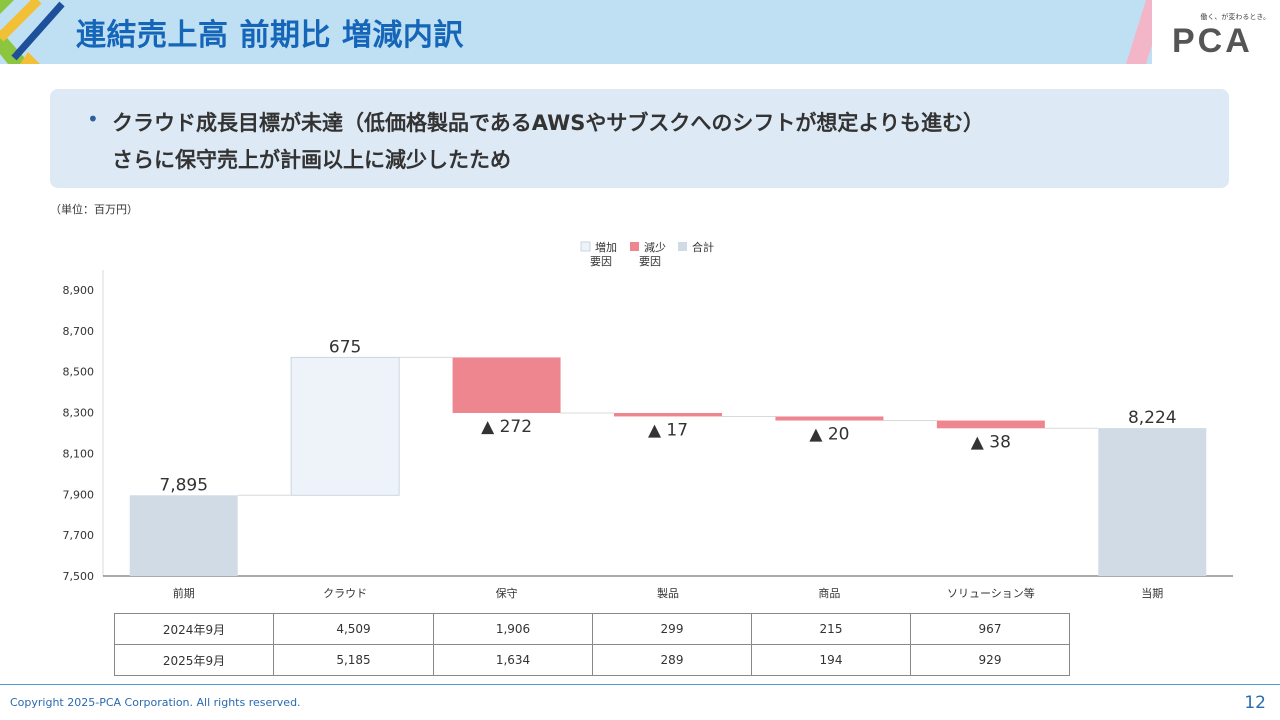 The image size is (1280, 720). Describe the element at coordinates (32, 32) in the screenshot. I see `corner-decoration` at that location.